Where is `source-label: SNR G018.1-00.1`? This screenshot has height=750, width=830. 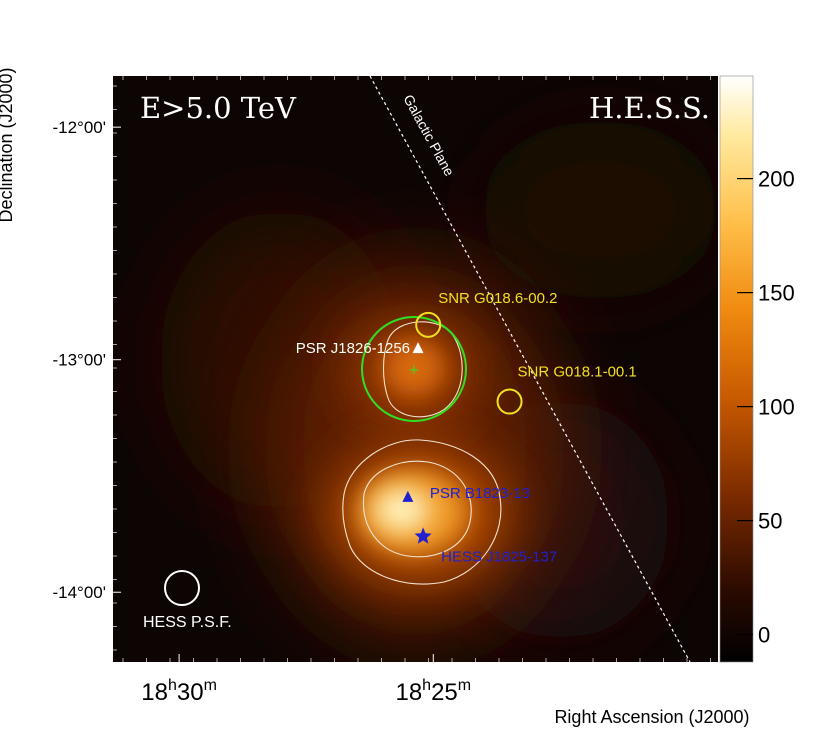
source-label: SNR G018.1-00.1 is located at coordinates (577, 372).